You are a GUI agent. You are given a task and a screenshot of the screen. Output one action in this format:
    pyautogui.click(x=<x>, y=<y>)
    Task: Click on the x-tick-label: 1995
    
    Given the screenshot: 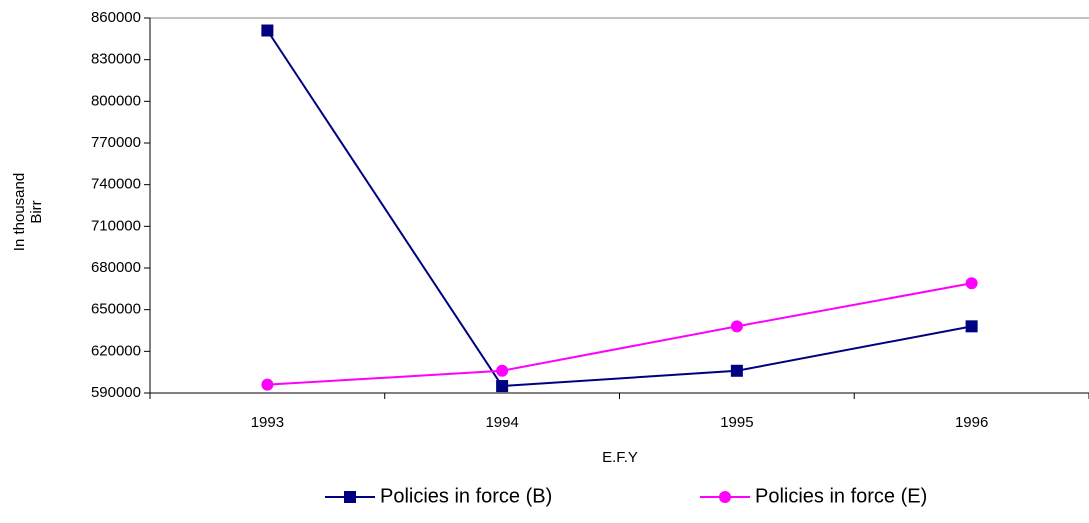 What is the action you would take?
    pyautogui.click(x=736, y=422)
    